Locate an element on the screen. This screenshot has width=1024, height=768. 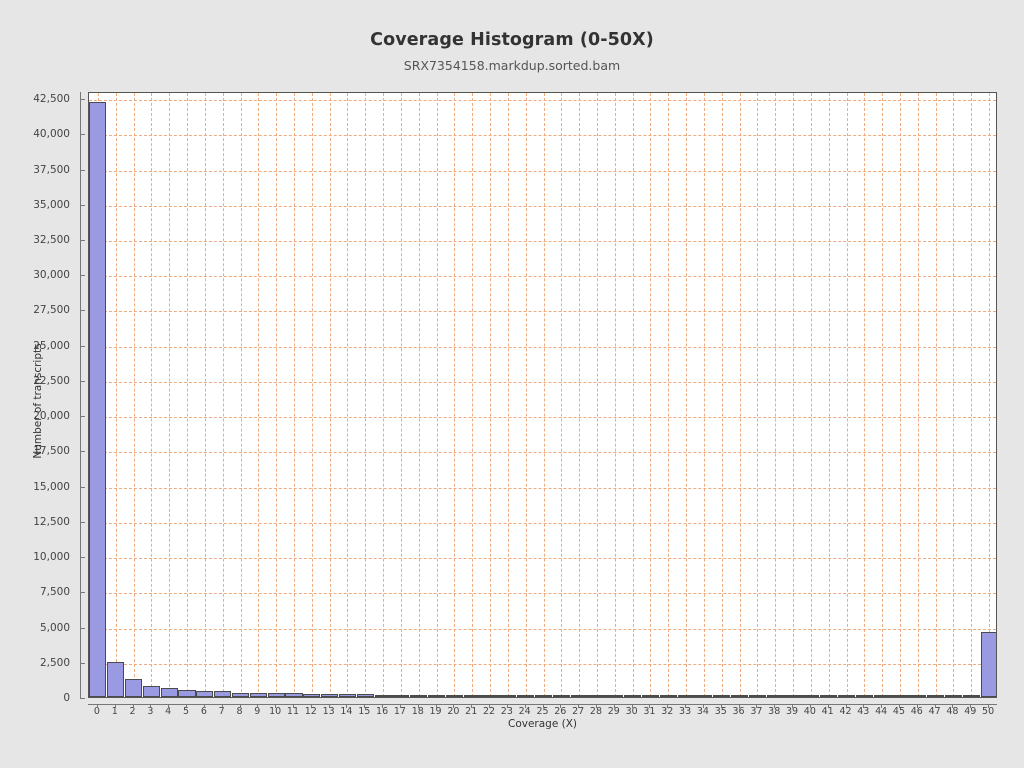
x-tick-label: 18 is located at coordinates (417, 711).